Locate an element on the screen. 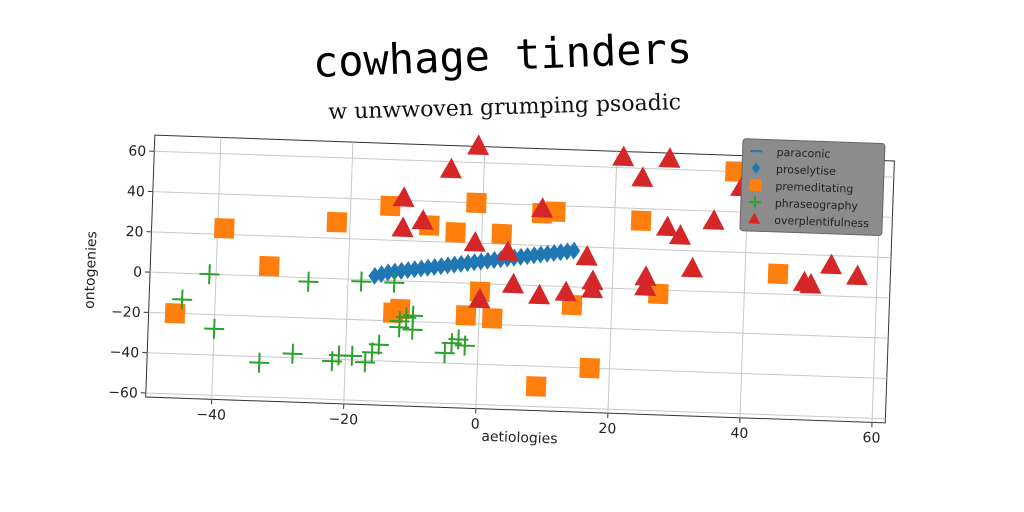  y-tick-label: 20 is located at coordinates (134, 232).